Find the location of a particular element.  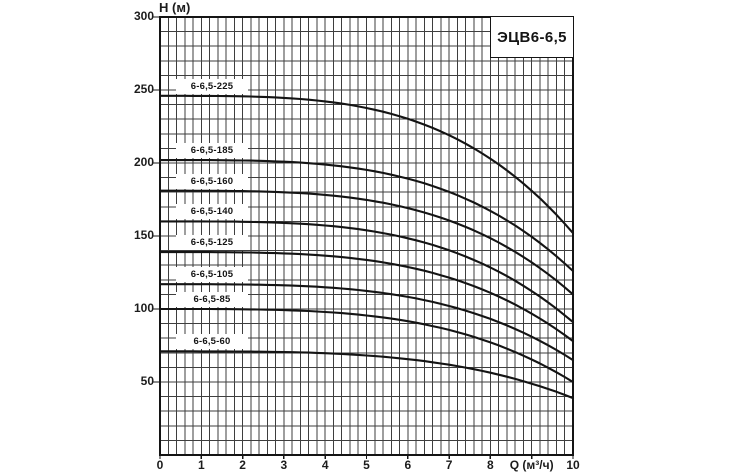

y-tick-label-250: 250 is located at coordinates (143, 89).